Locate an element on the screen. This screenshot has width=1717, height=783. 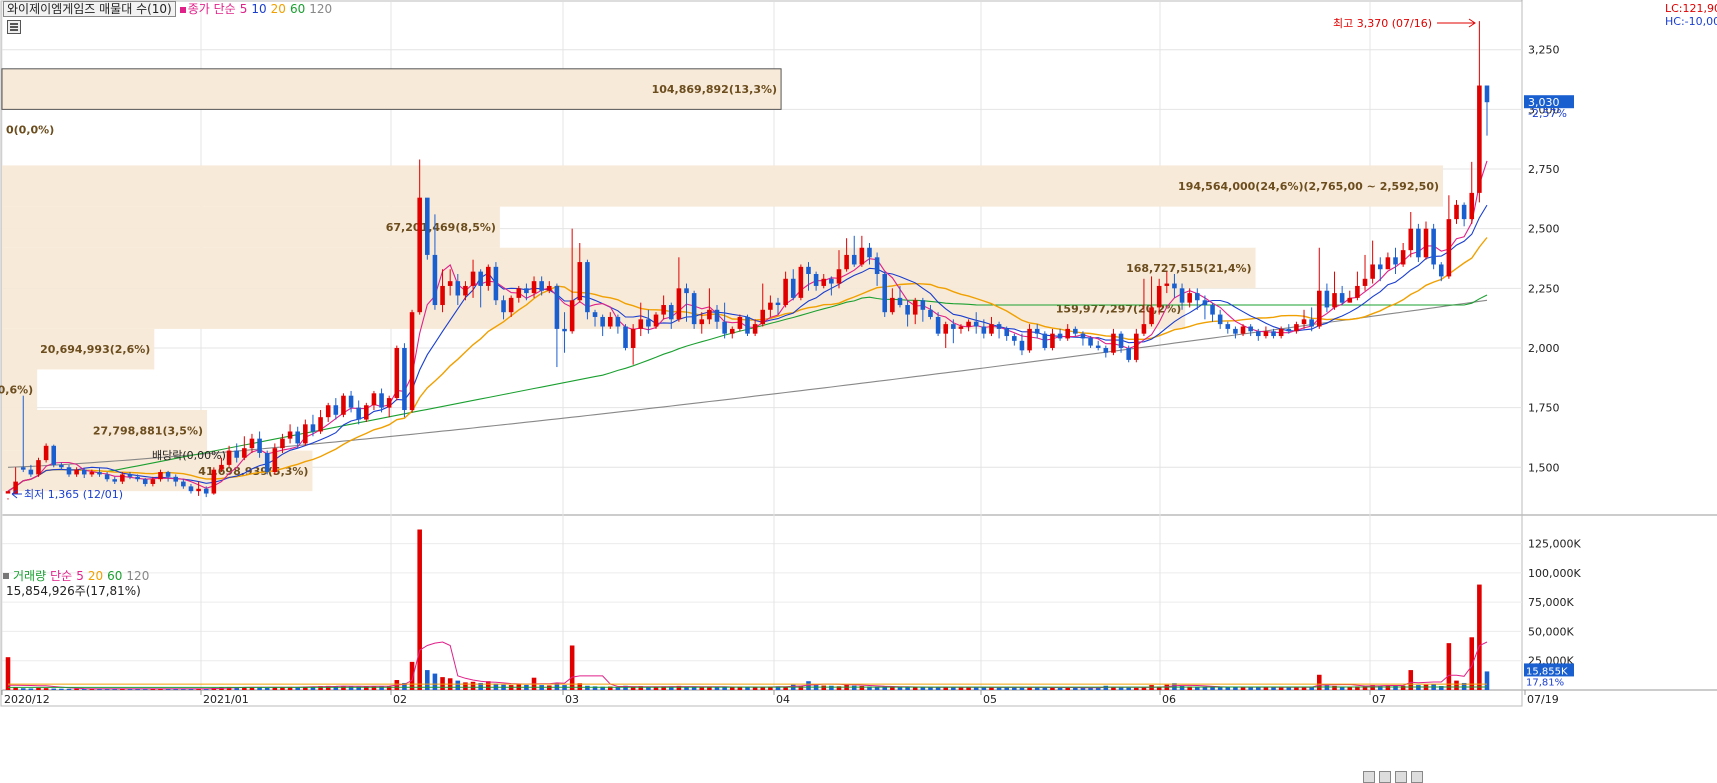
volume-profile-label: 67,201,469(8,5%) is located at coordinates (441, 227).